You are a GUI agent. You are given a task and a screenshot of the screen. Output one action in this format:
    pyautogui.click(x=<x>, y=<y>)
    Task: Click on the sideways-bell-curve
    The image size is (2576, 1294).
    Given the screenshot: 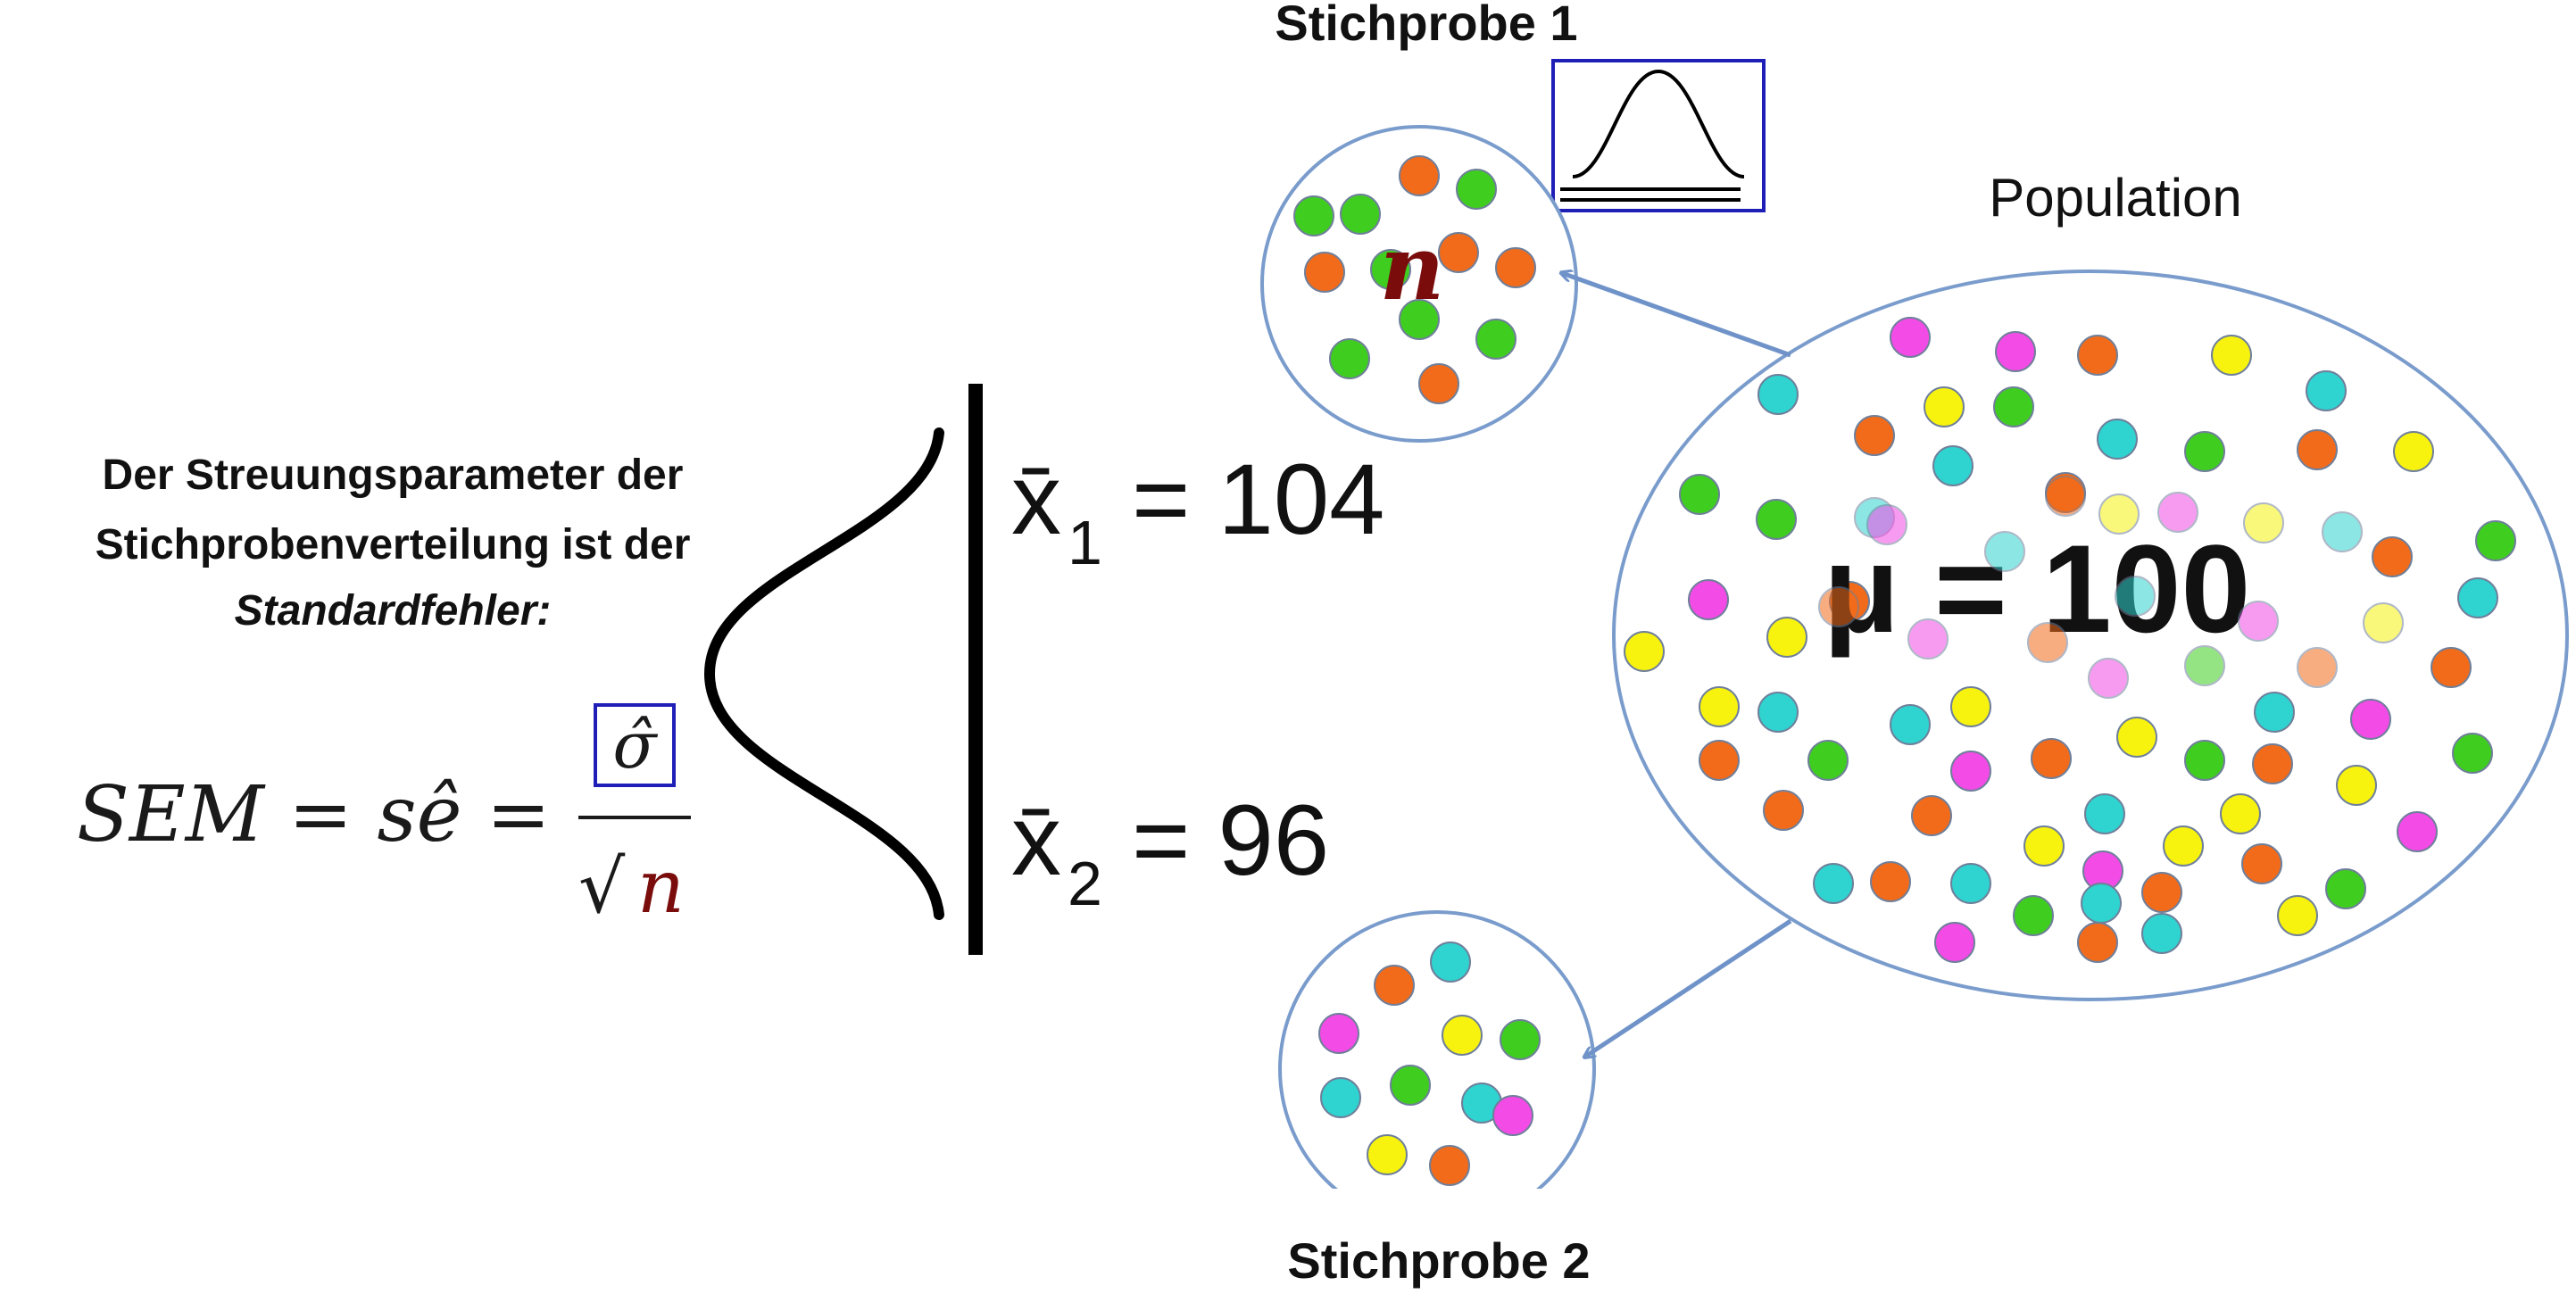 What is the action you would take?
    pyautogui.click(x=823, y=674)
    